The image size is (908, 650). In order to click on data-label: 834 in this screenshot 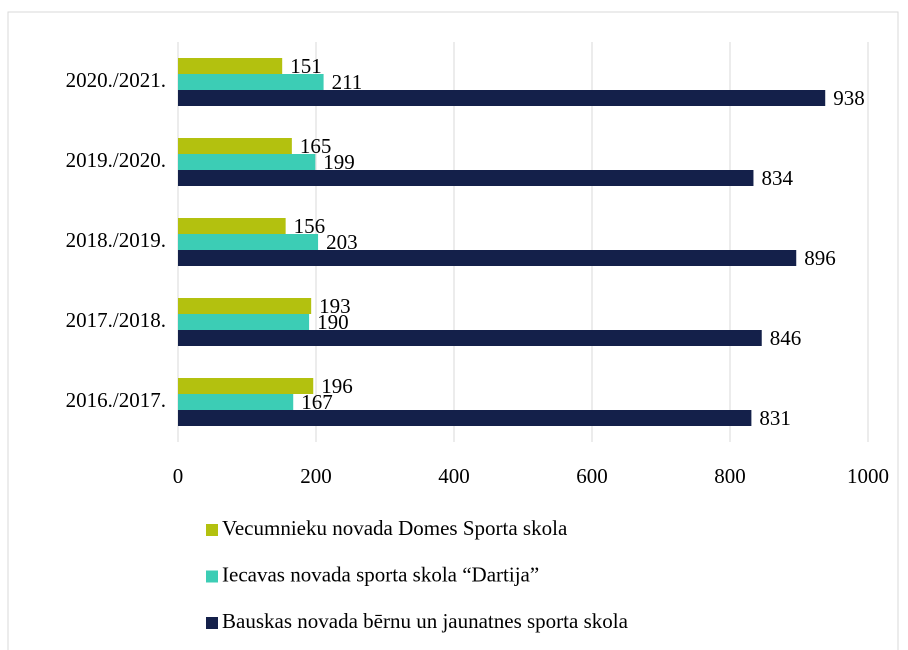, I will do `click(777, 178)`.